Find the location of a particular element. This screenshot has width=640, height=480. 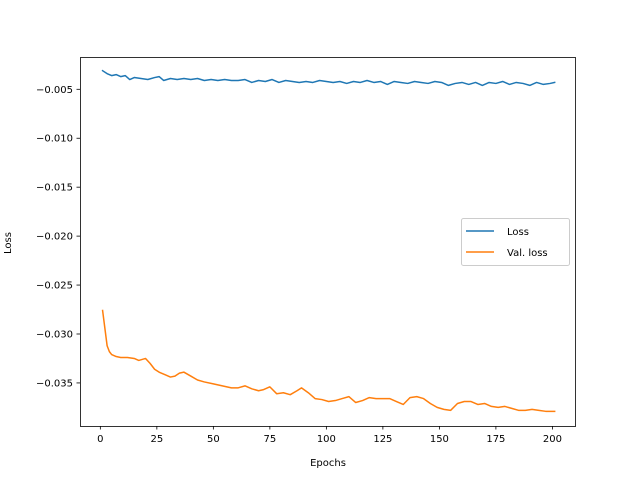

x-tick-label: 100 is located at coordinates (326, 439).